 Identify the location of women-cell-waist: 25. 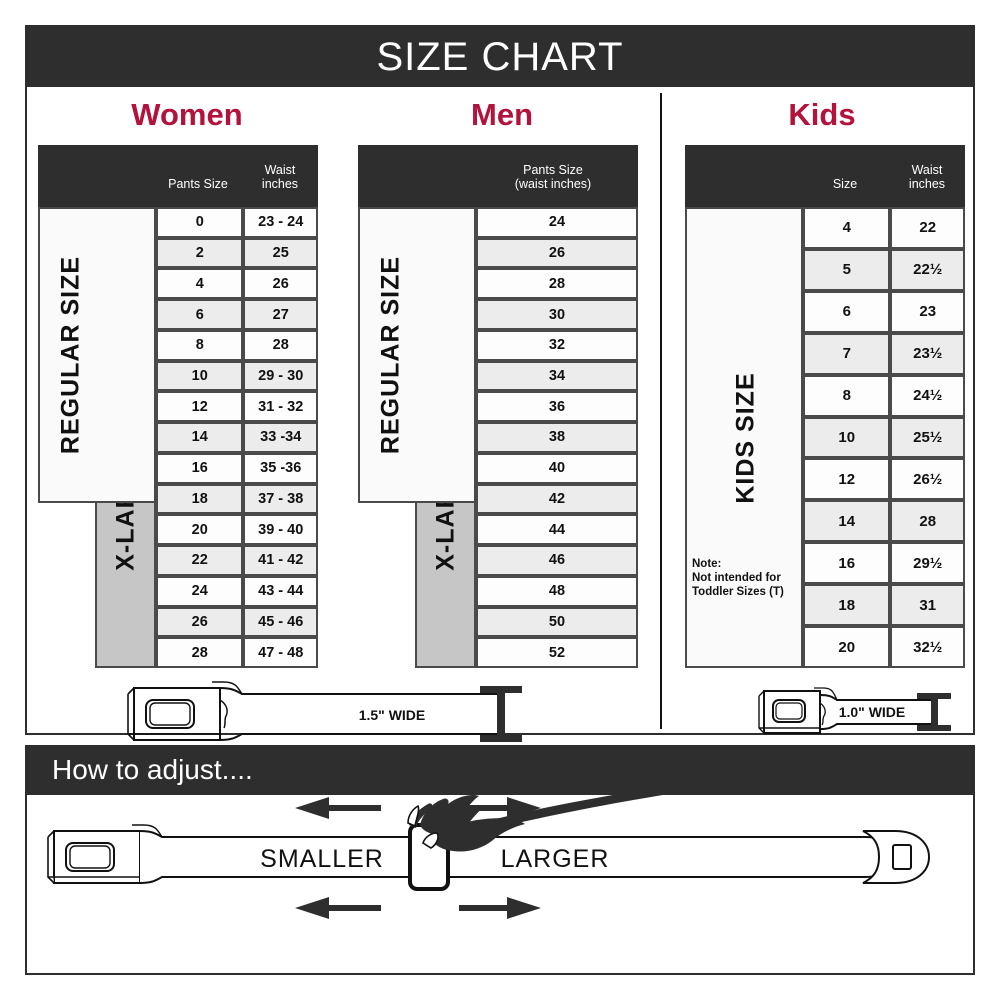
(280, 253).